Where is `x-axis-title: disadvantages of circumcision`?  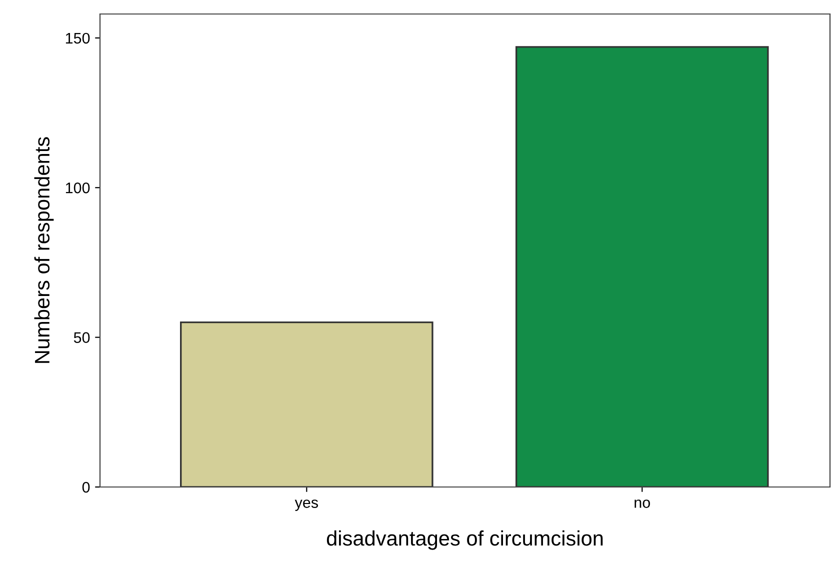
x-axis-title: disadvantages of circumcision is located at coordinates (464, 540).